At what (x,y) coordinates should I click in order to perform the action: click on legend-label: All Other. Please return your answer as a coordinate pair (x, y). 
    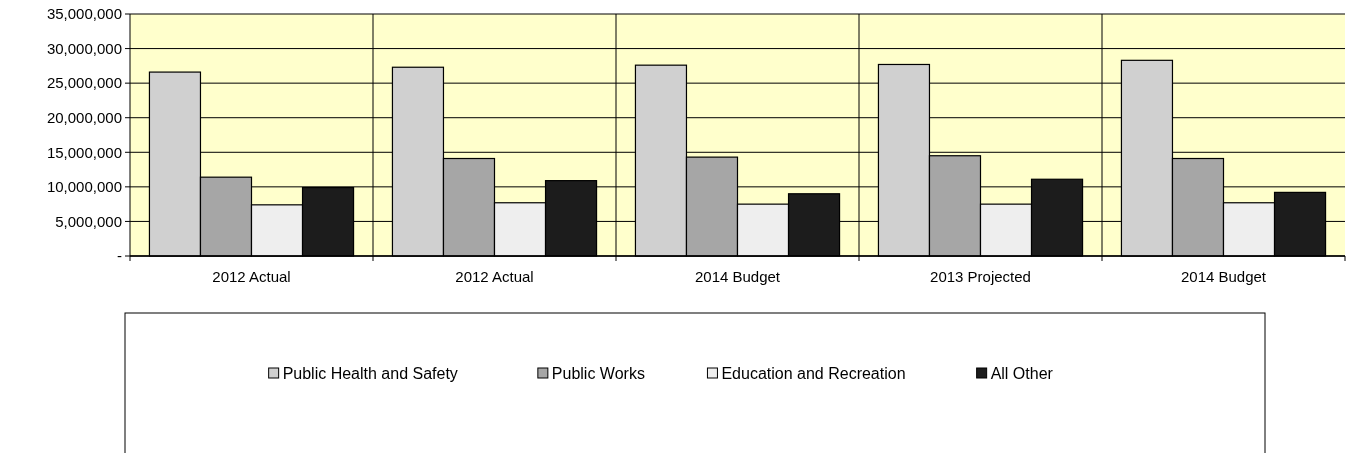
    Looking at the image, I should click on (1022, 373).